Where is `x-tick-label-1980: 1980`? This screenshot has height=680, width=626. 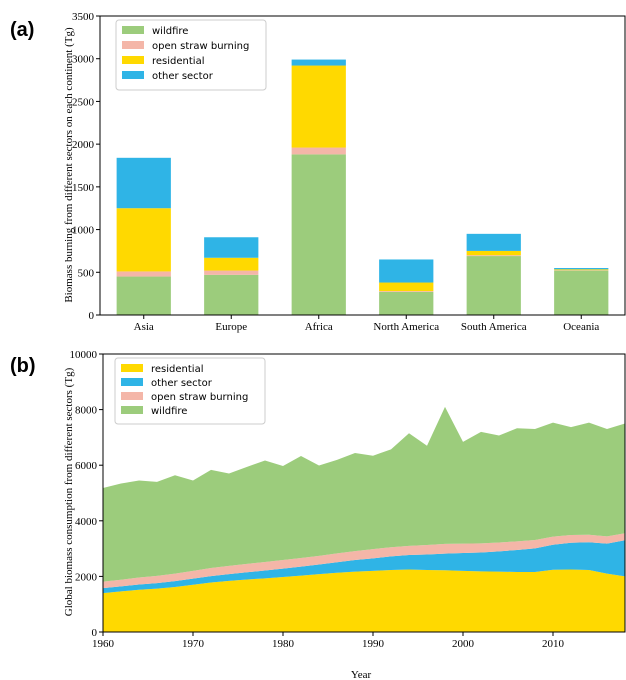
x-tick-label-1980: 1980 is located at coordinates (283, 644).